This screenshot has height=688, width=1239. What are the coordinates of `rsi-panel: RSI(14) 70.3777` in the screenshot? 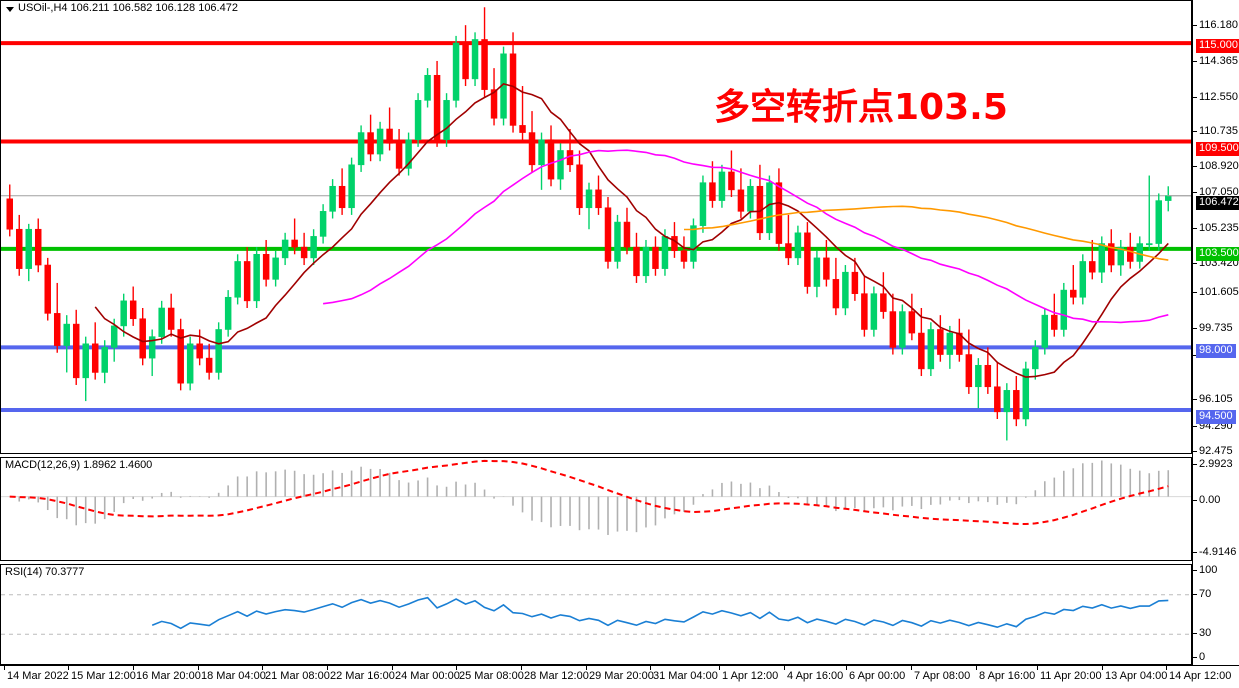 It's located at (596, 614).